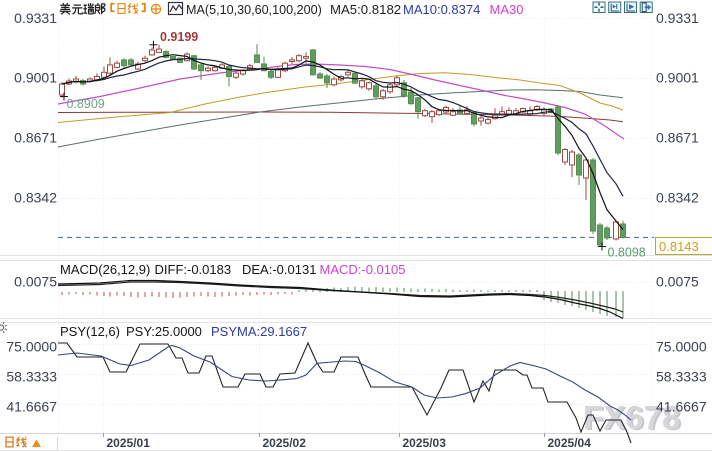  Describe the element at coordinates (86, 104) in the screenshot. I see `svg-text: 0.8909` at that location.